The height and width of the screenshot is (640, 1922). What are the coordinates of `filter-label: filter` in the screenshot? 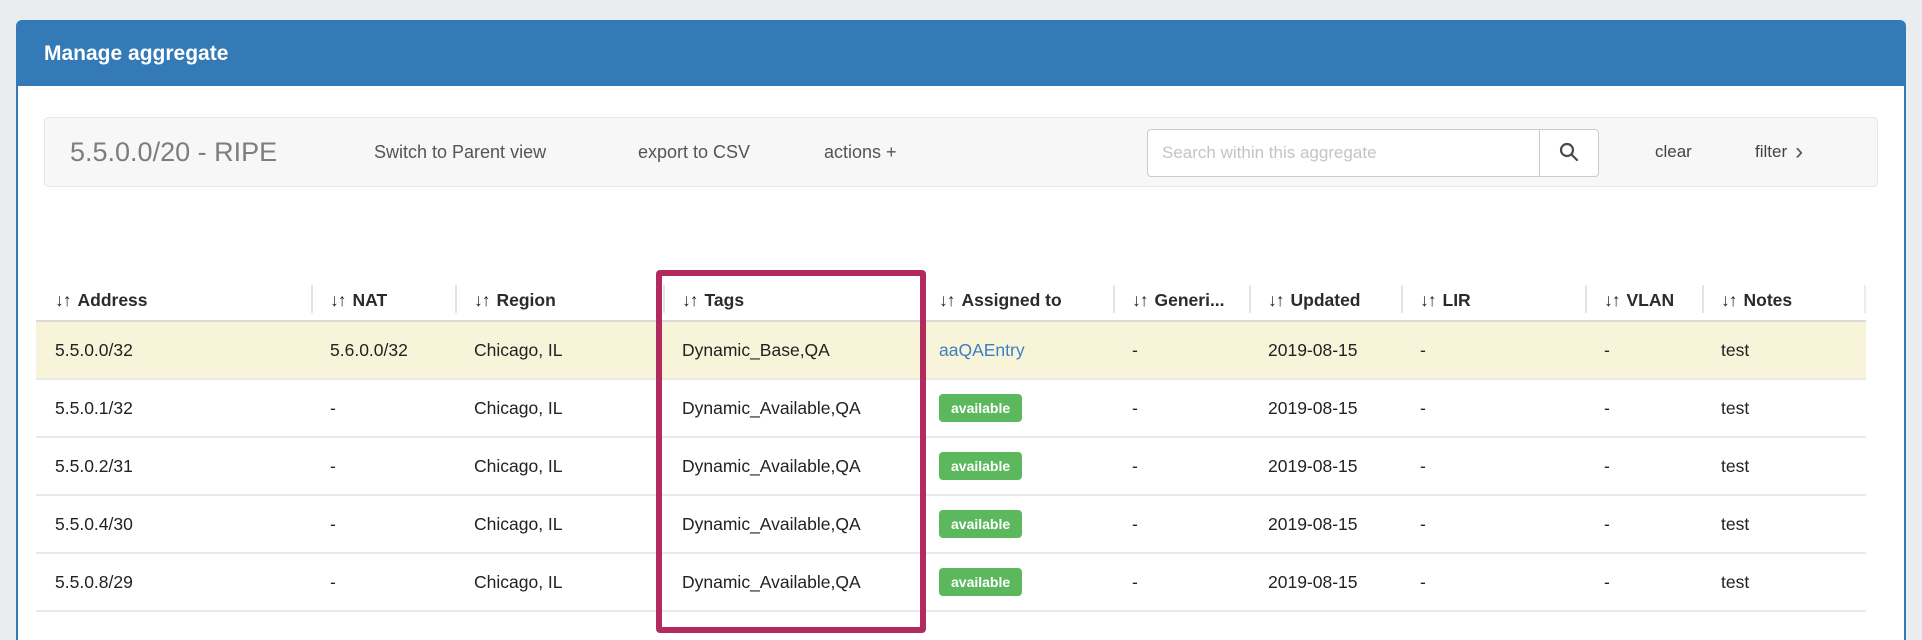 It's located at (1771, 151).